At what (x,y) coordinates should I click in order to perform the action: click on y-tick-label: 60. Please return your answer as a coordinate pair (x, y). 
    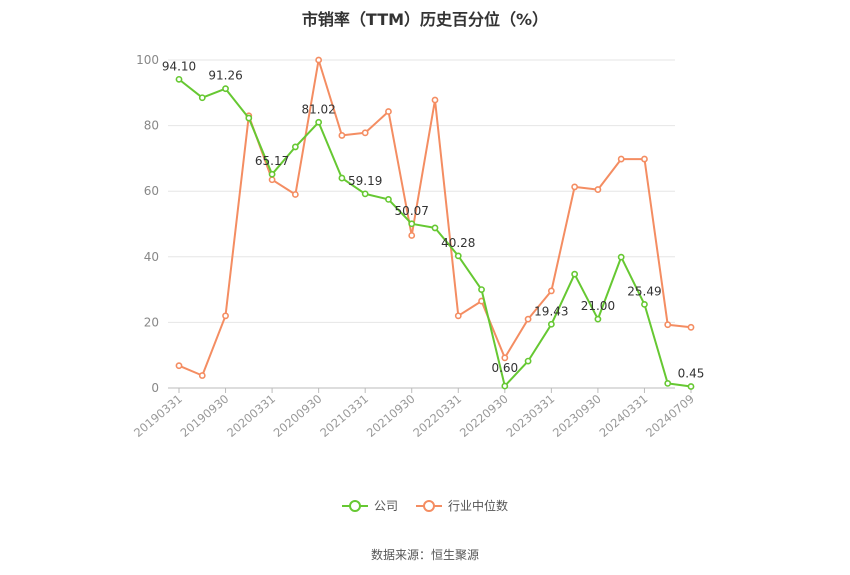
    Looking at the image, I should click on (151, 191).